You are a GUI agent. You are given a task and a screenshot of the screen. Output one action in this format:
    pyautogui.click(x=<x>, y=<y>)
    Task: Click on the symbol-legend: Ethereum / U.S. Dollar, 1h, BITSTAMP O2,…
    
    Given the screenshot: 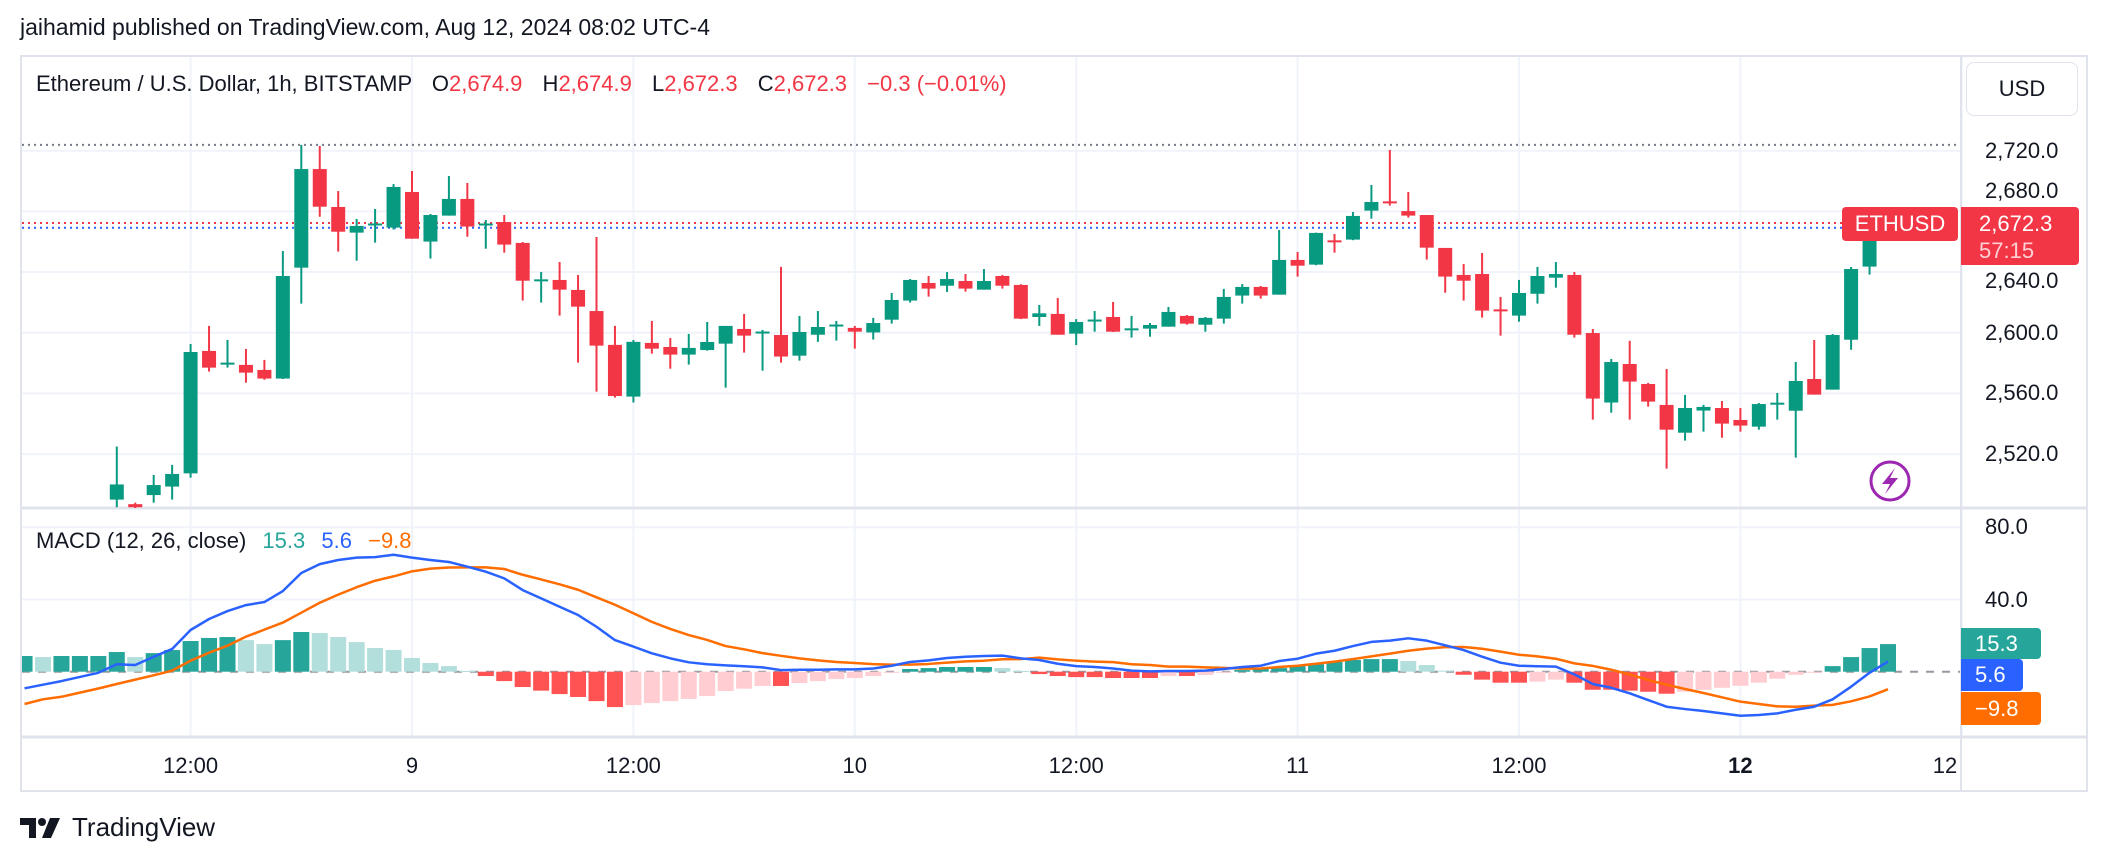 What is the action you would take?
    pyautogui.click(x=521, y=84)
    